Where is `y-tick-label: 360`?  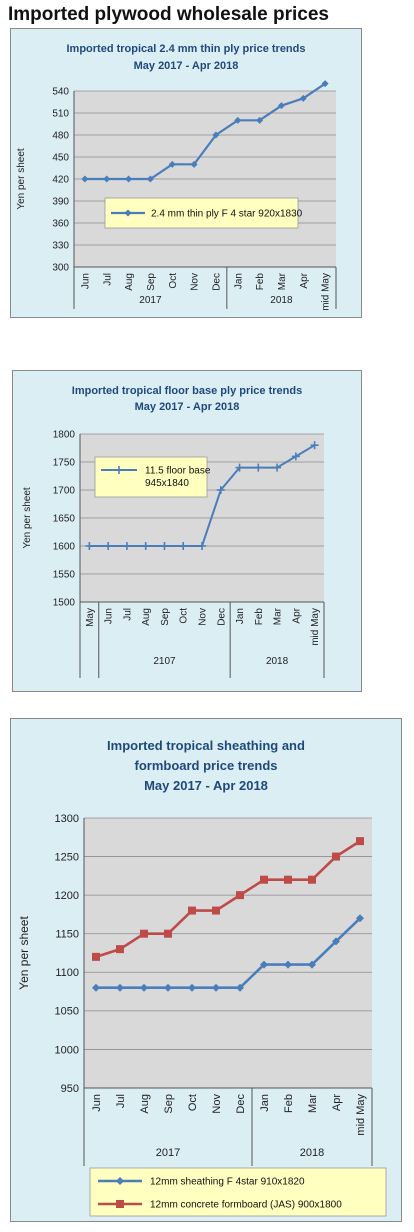
y-tick-label: 360 is located at coordinates (60, 224).